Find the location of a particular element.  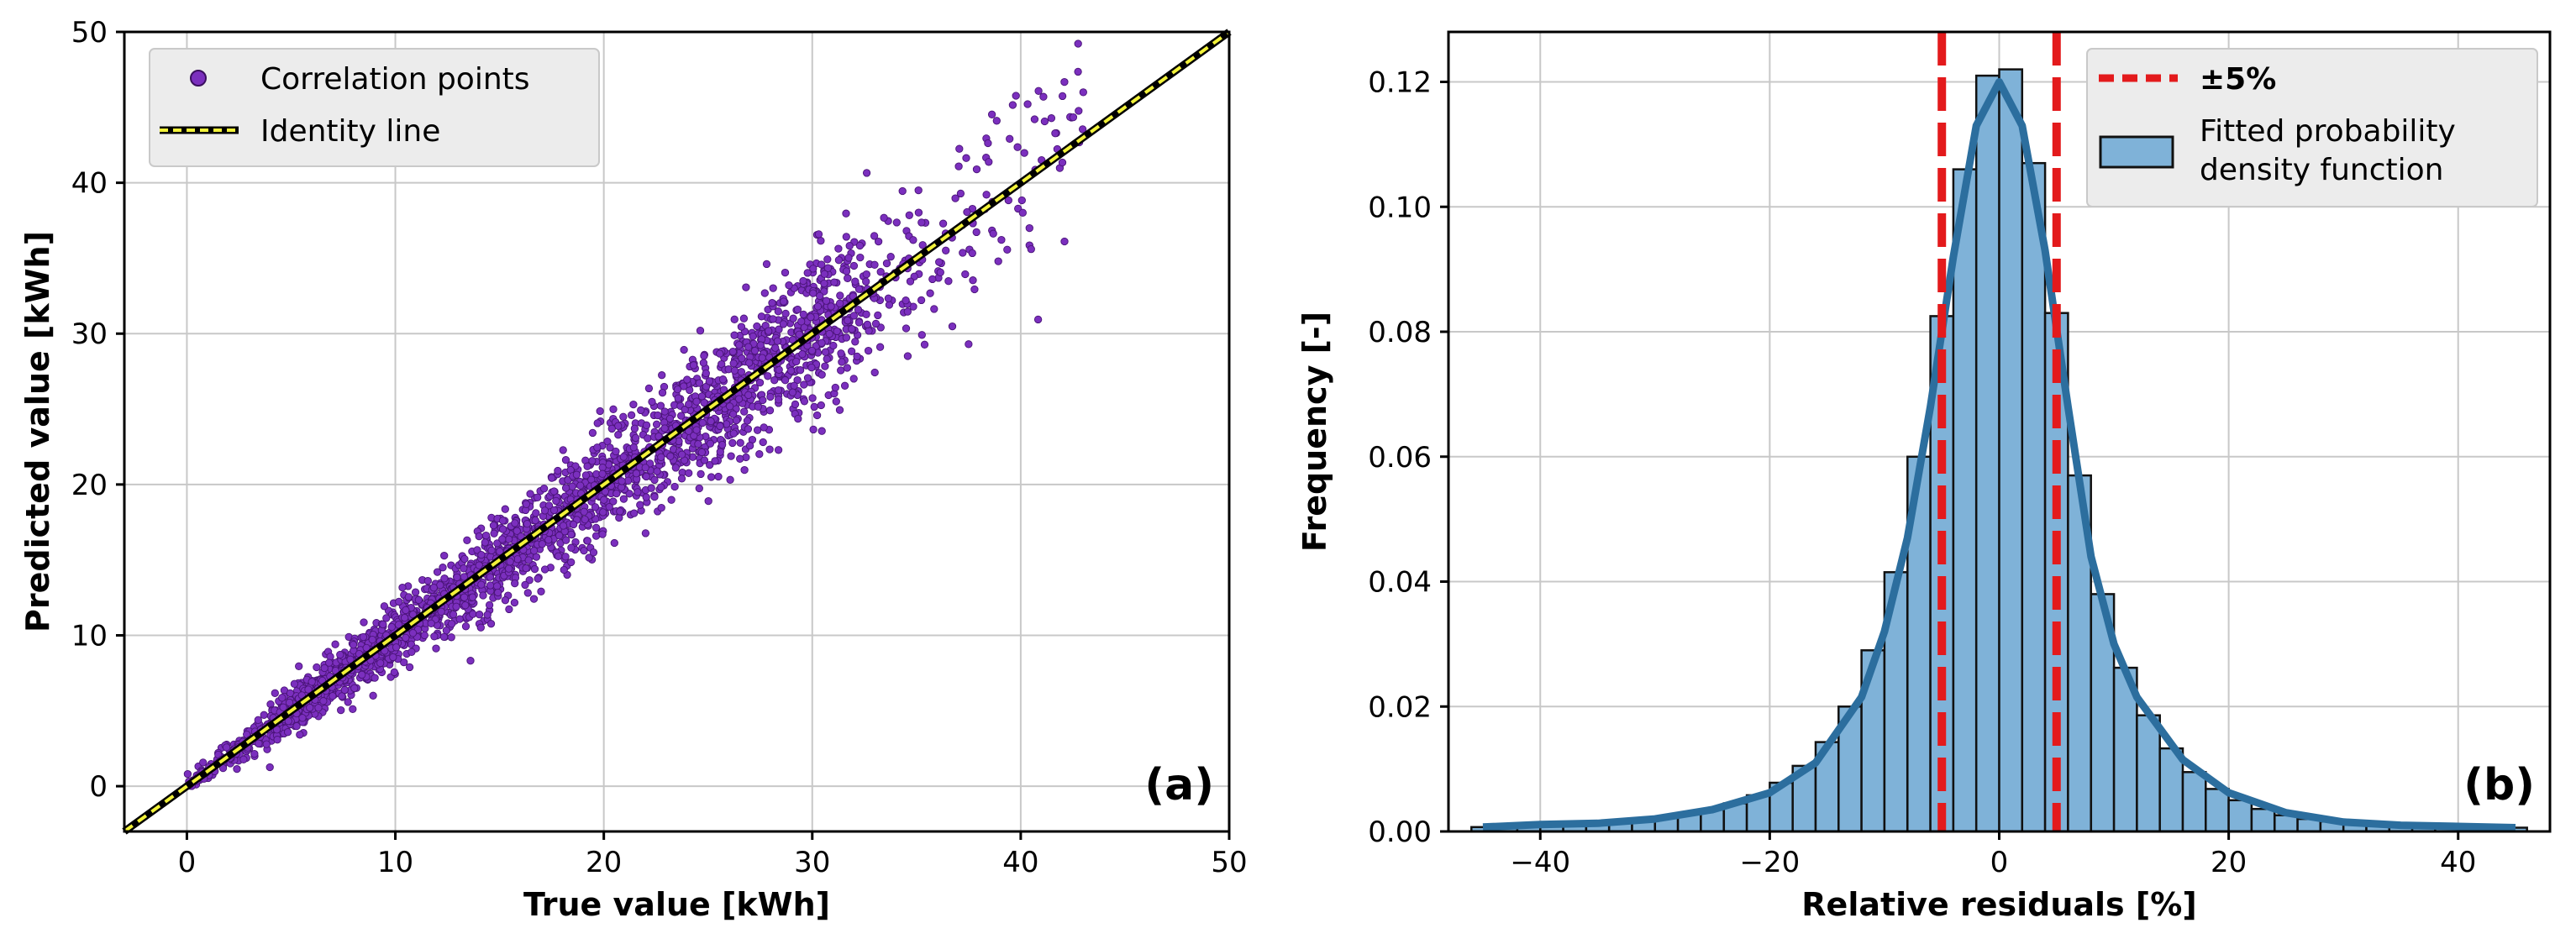

y-tick-label: 10 is located at coordinates (89, 636).